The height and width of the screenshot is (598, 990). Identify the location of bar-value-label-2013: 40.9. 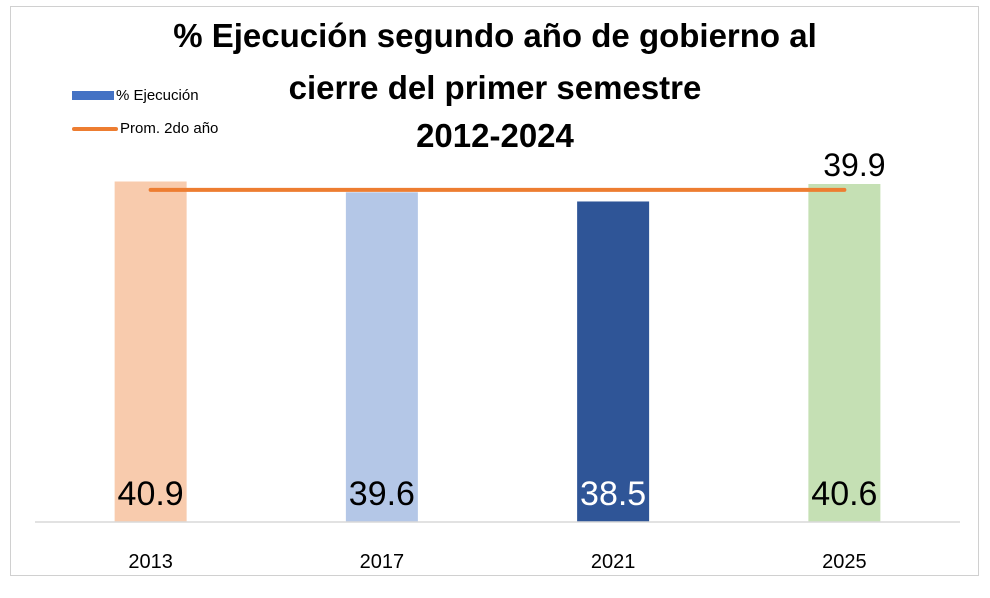
(151, 494).